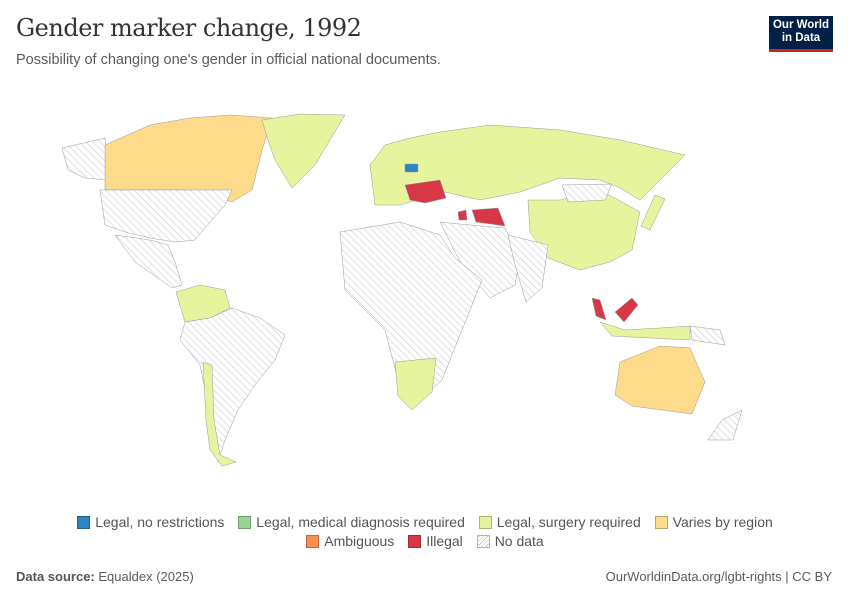  I want to click on region-russia-europe, so click(527, 165).